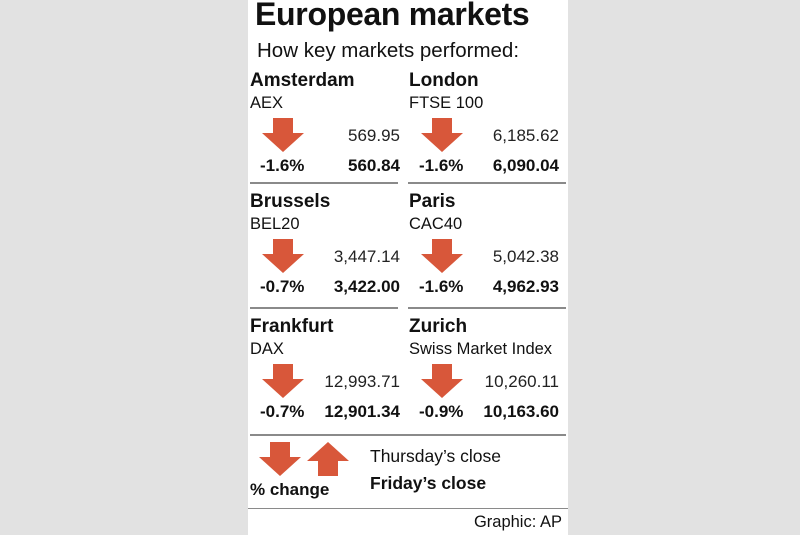  What do you see at coordinates (517, 522) in the screenshot?
I see `graphic-credit: Graphic: AP` at bounding box center [517, 522].